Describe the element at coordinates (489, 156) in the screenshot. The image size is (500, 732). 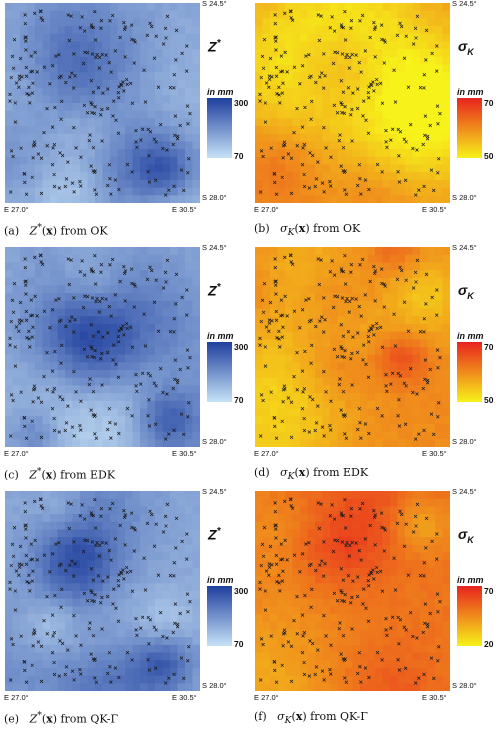
I see `colorbar-min: 50` at that location.